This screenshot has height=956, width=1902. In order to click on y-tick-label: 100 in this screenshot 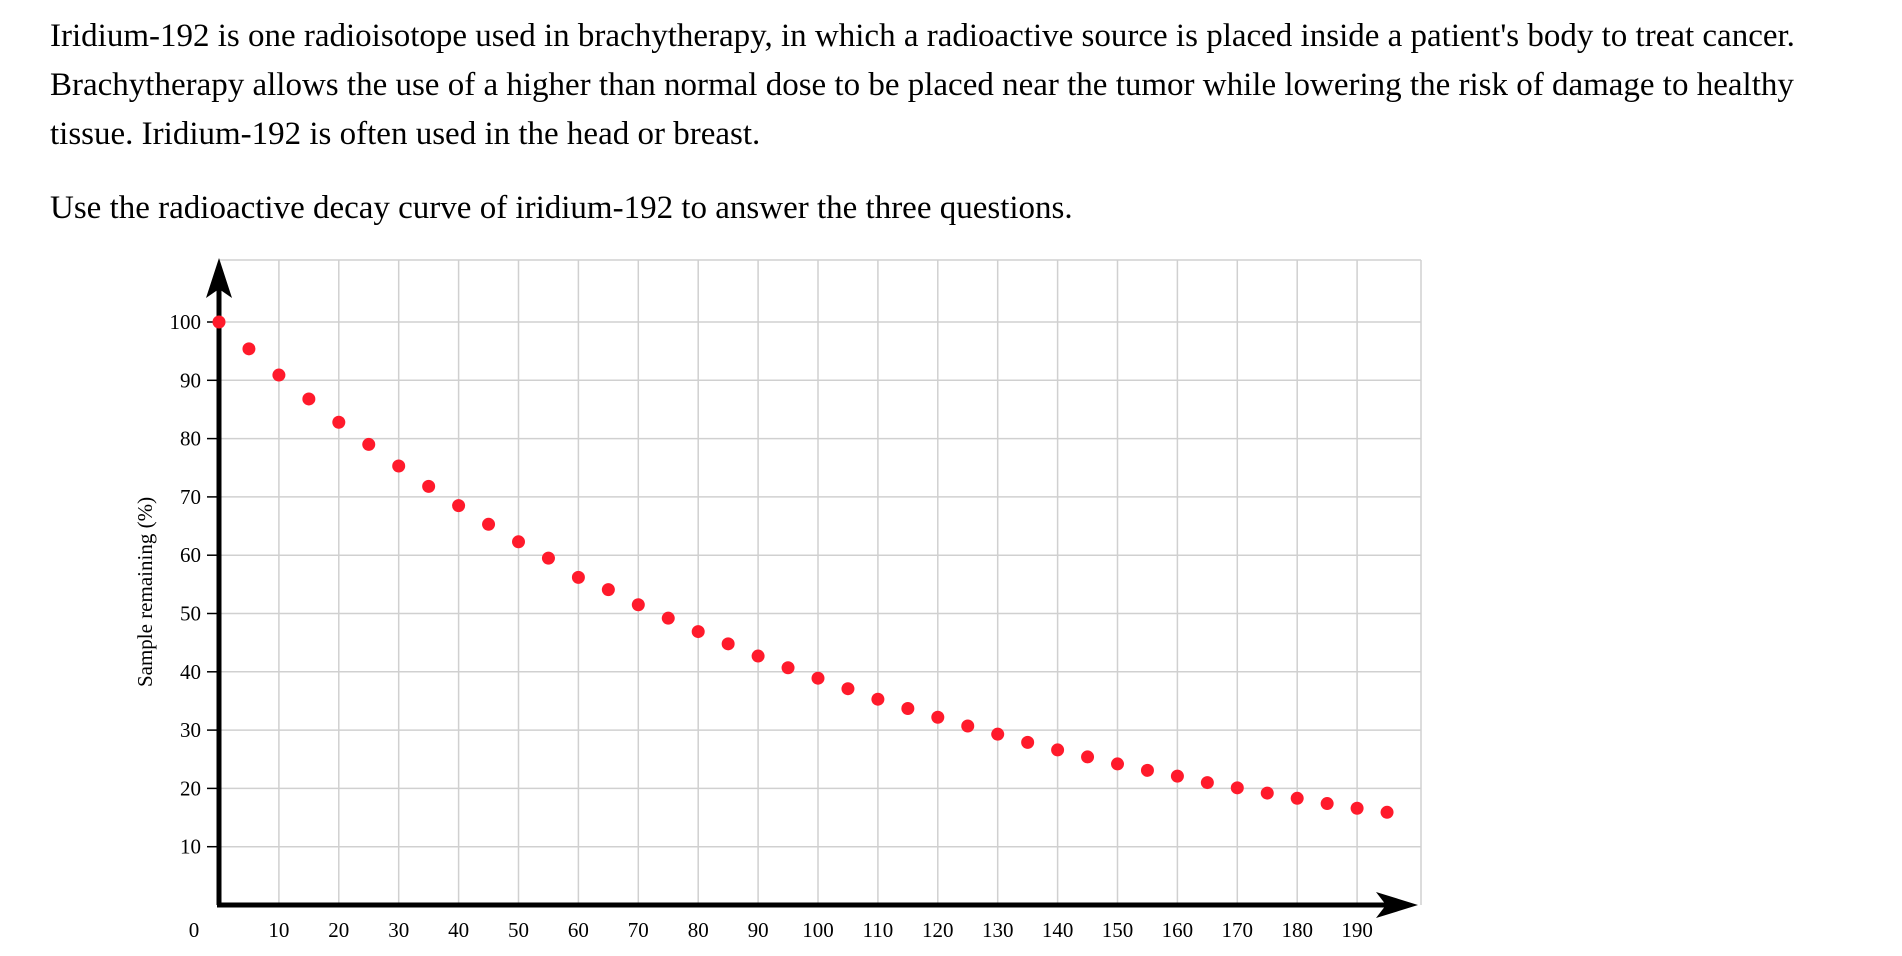, I will do `click(186, 322)`.